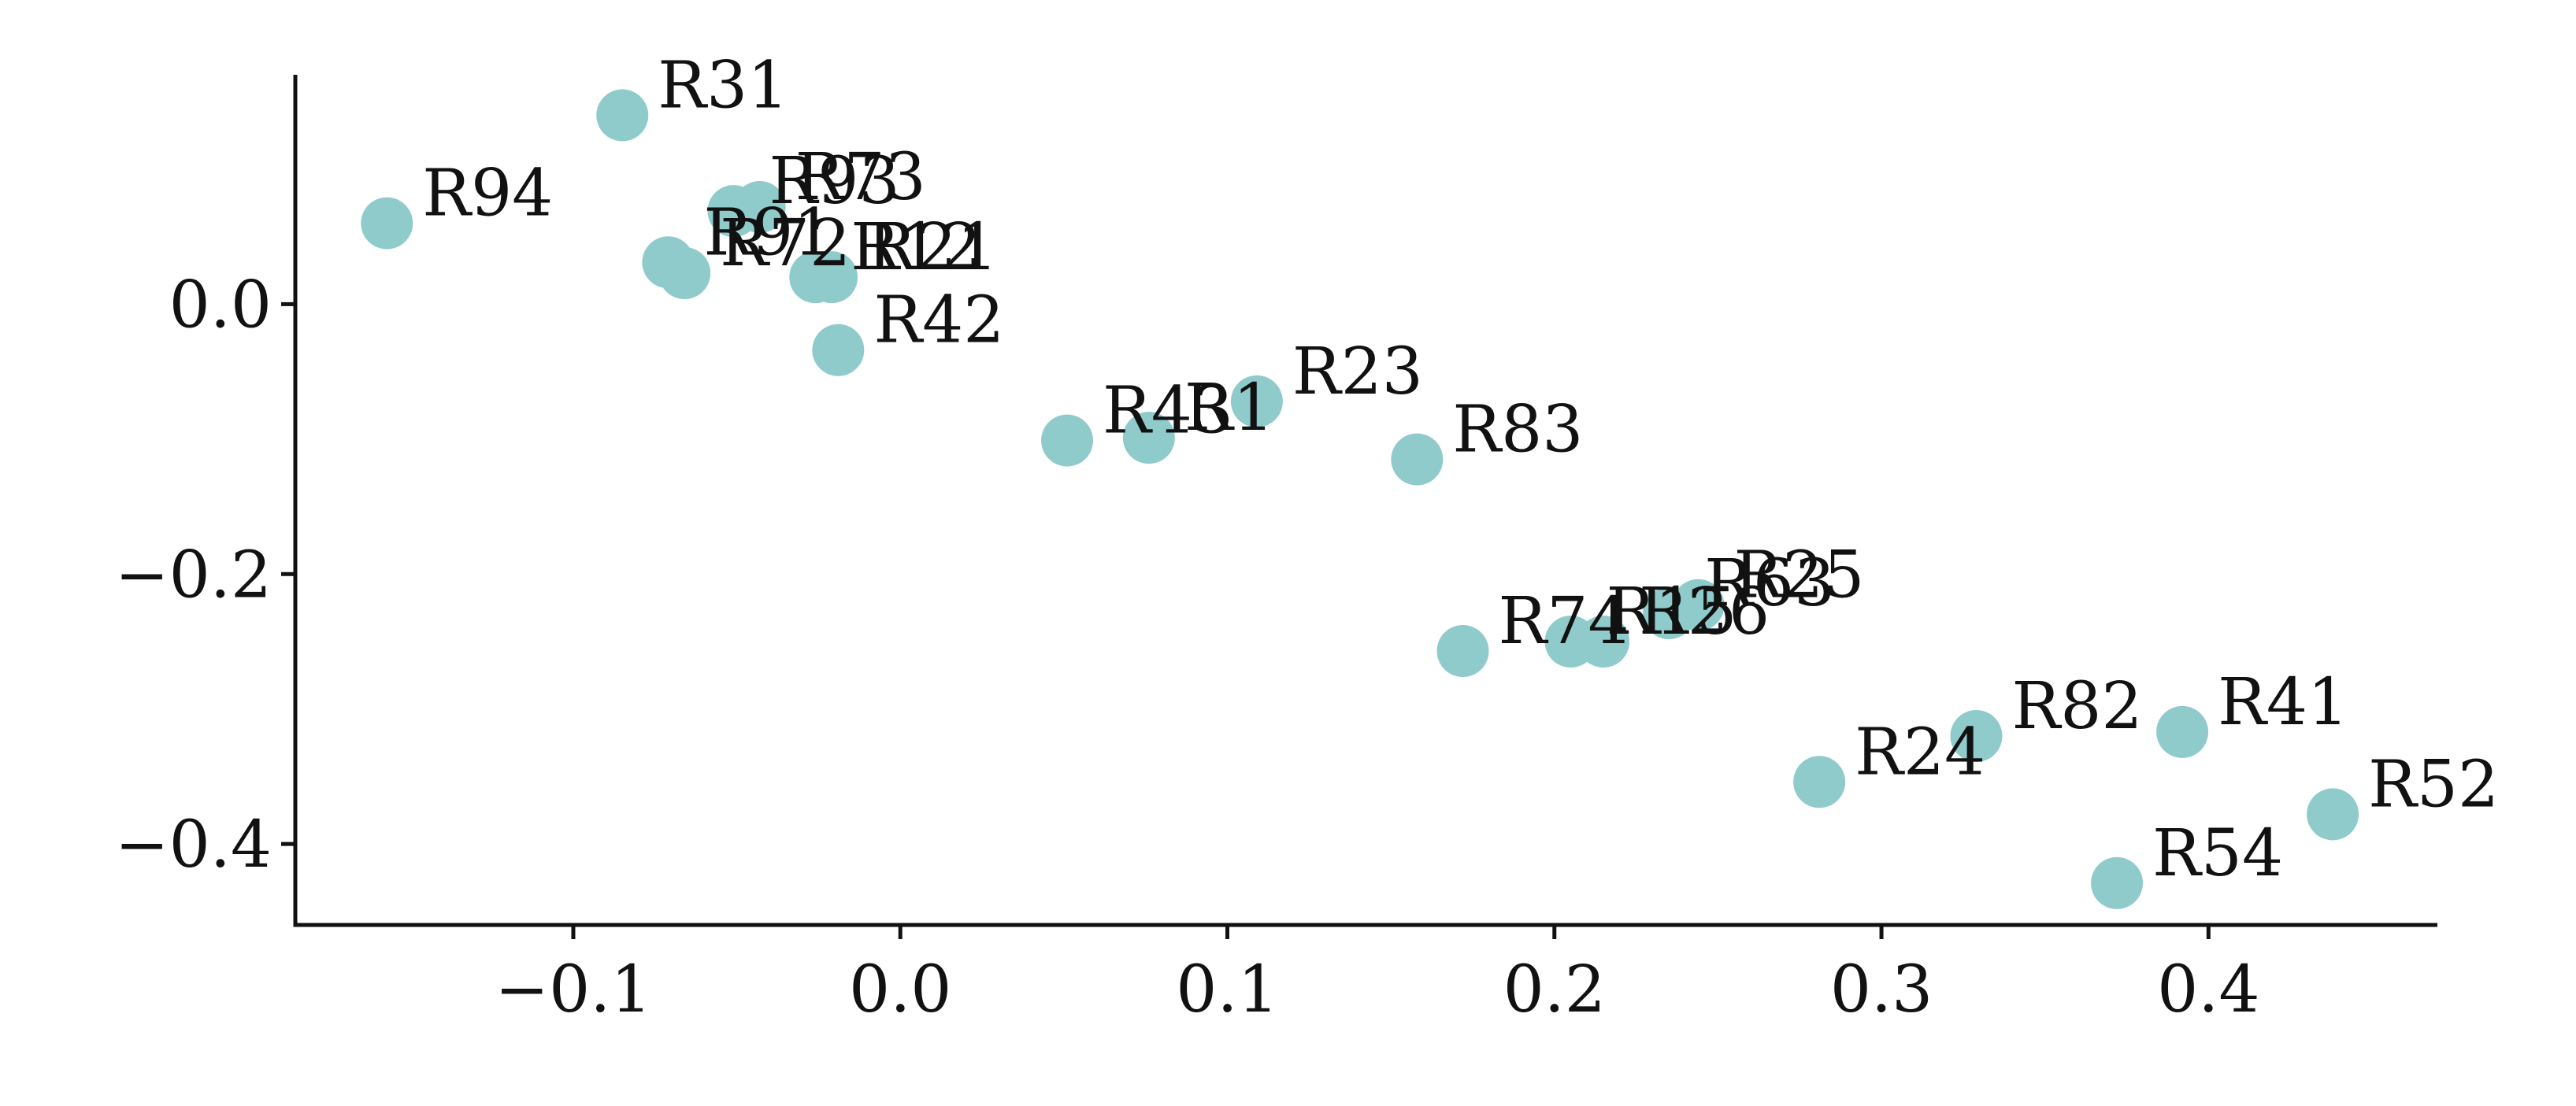 The width and height of the screenshot is (2576, 1106). What do you see at coordinates (387, 223) in the screenshot?
I see `data-point-r94` at bounding box center [387, 223].